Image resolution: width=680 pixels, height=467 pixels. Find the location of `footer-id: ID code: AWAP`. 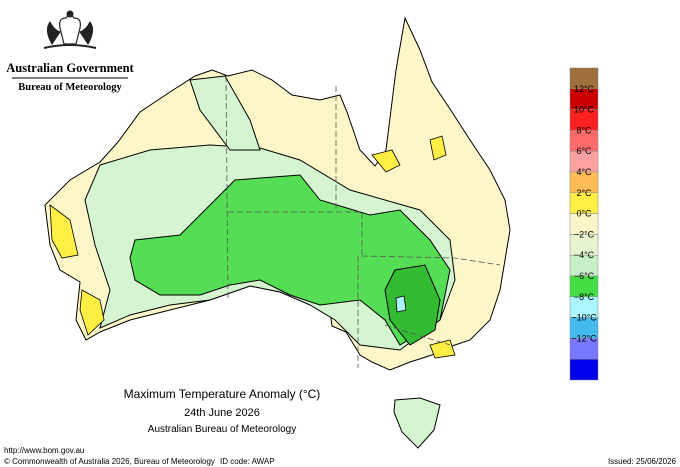

footer-id: ID code: AWAP is located at coordinates (247, 461).